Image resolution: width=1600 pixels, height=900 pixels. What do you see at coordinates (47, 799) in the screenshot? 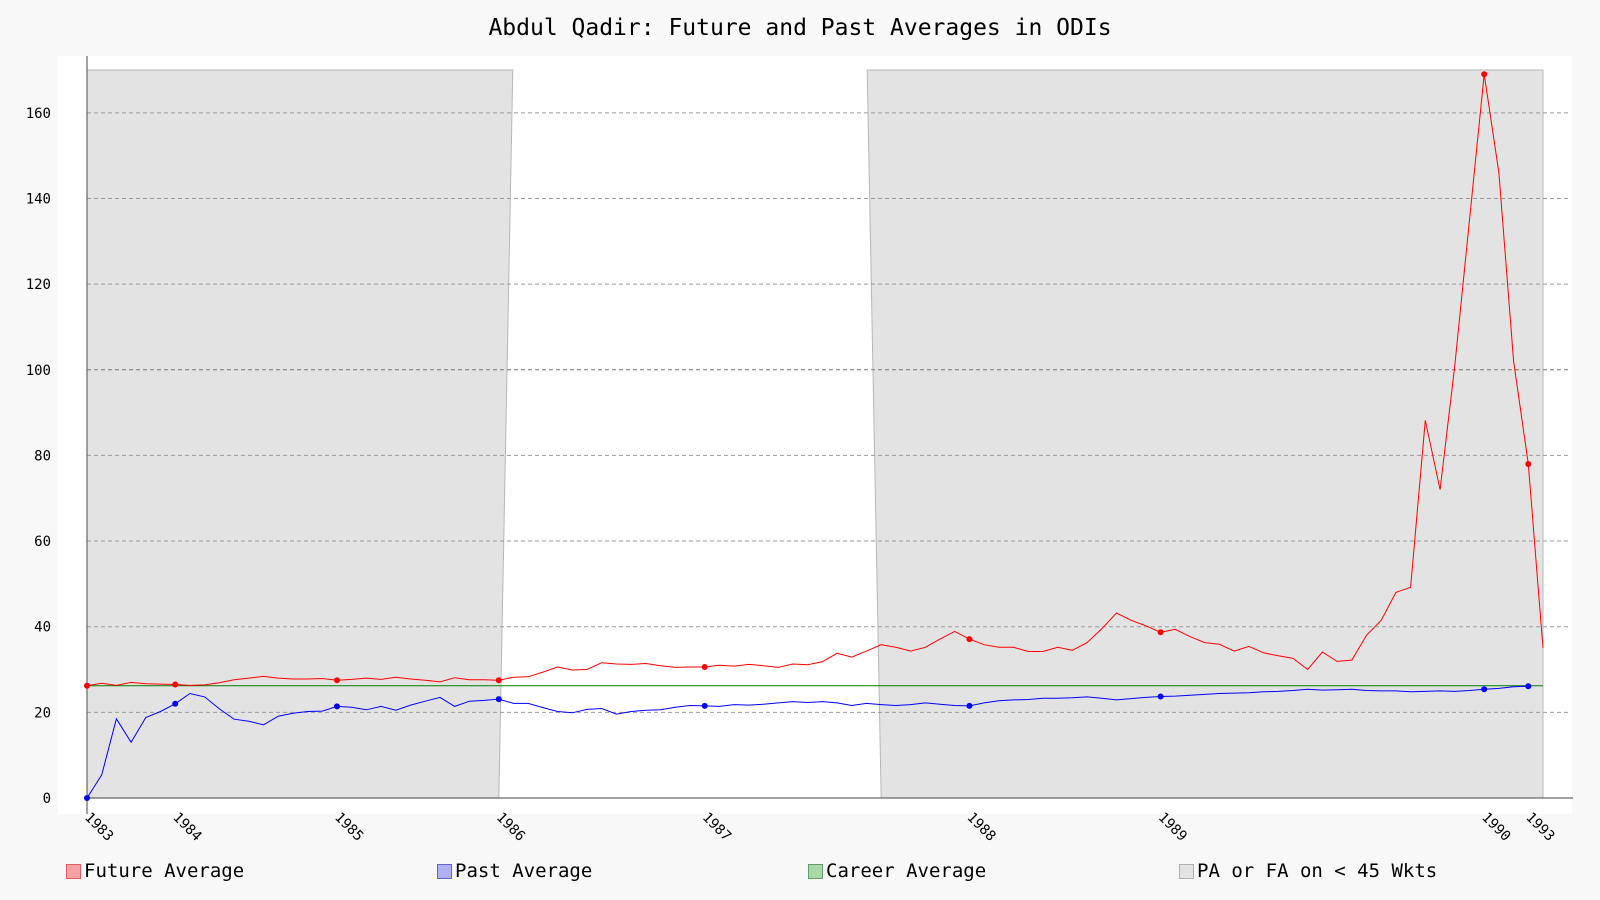
I see `y-tick-label: 0` at bounding box center [47, 799].